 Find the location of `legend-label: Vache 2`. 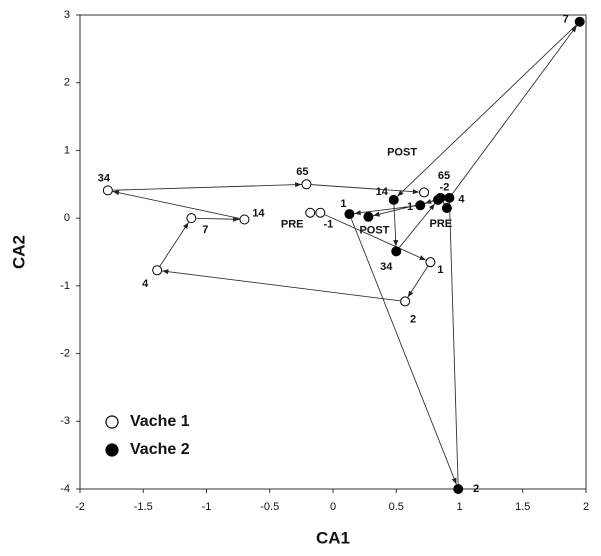

legend-label: Vache 2 is located at coordinates (160, 449).